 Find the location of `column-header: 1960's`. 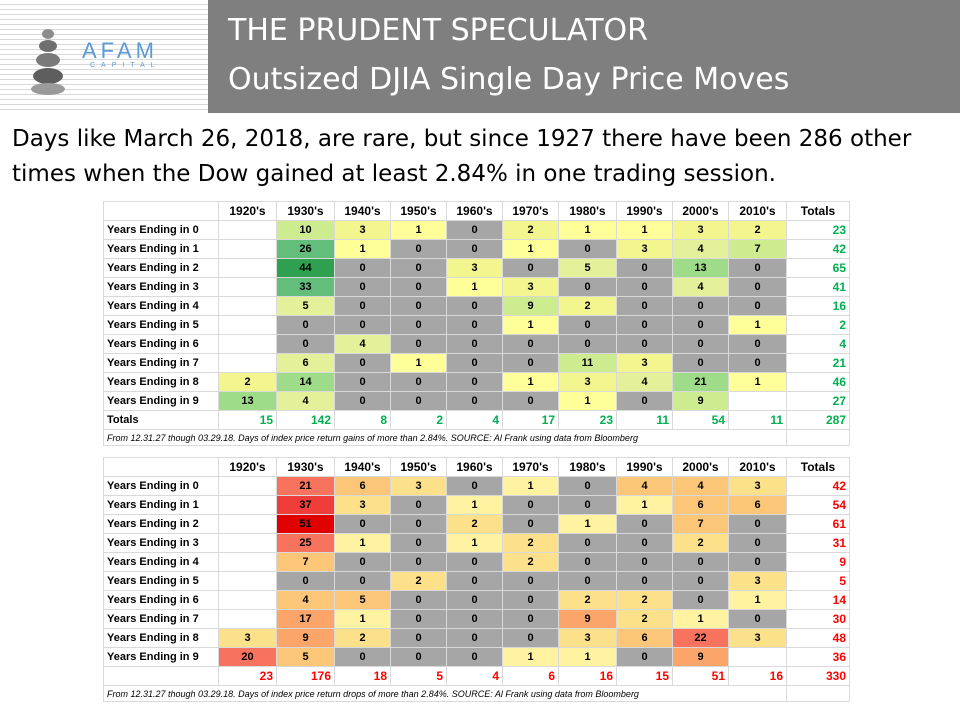

column-header: 1960's is located at coordinates (474, 467).